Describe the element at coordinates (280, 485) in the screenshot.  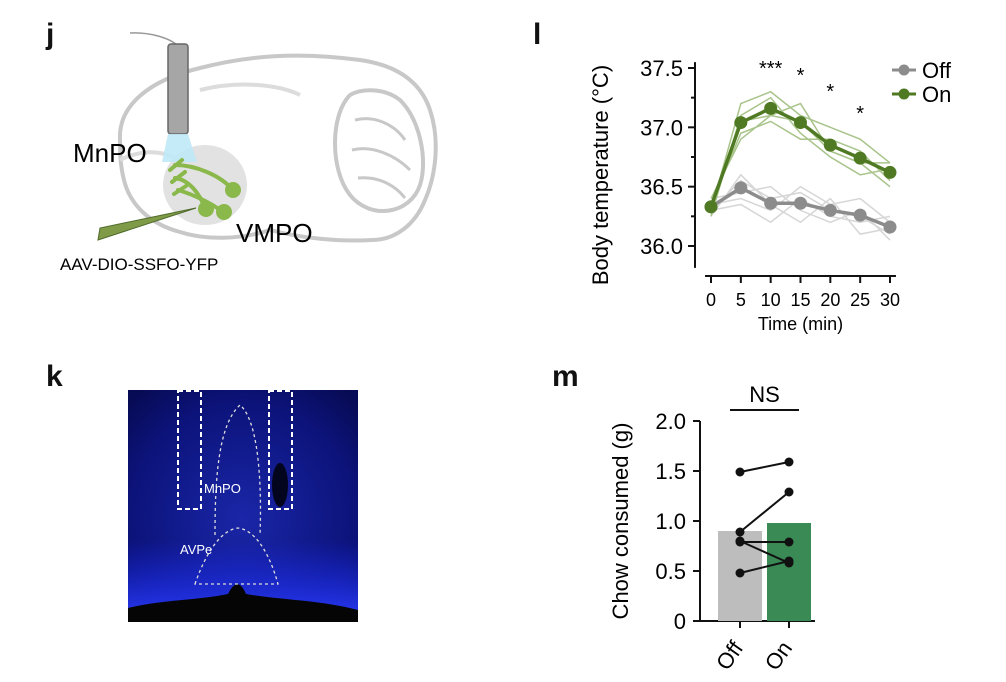
I see `dark-spot` at that location.